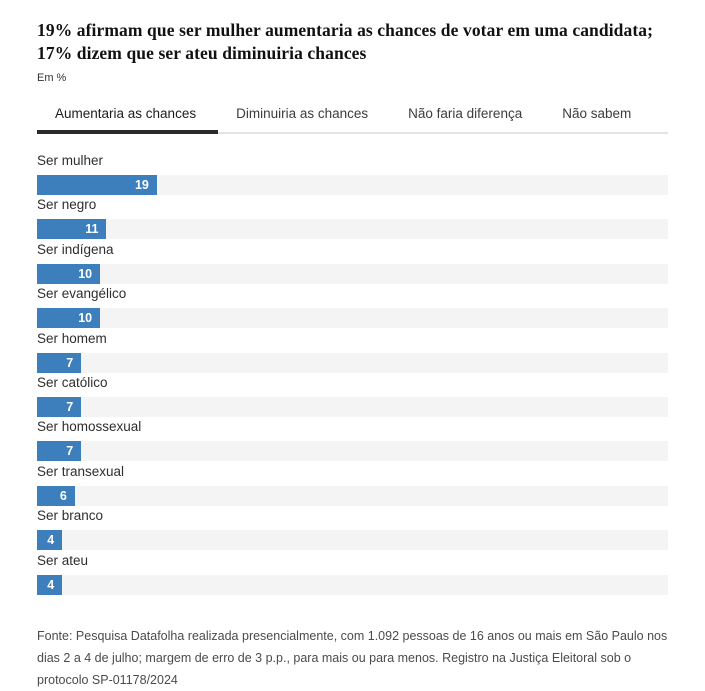  I want to click on bar-fill: 19, so click(97, 185).